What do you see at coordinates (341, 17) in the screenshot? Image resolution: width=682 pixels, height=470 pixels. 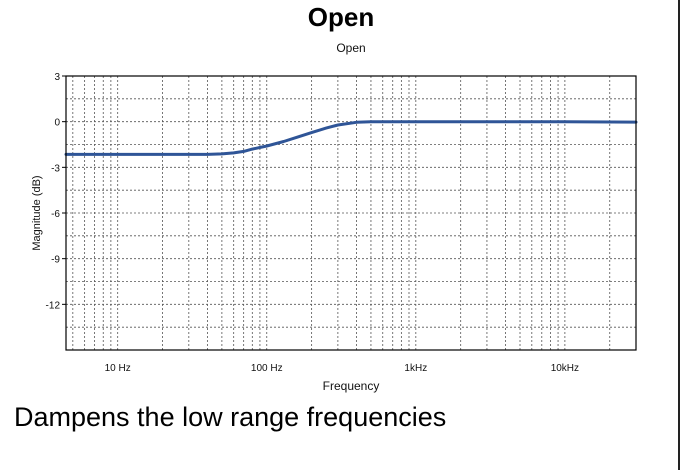 I see `slide-title: Open` at bounding box center [341, 17].